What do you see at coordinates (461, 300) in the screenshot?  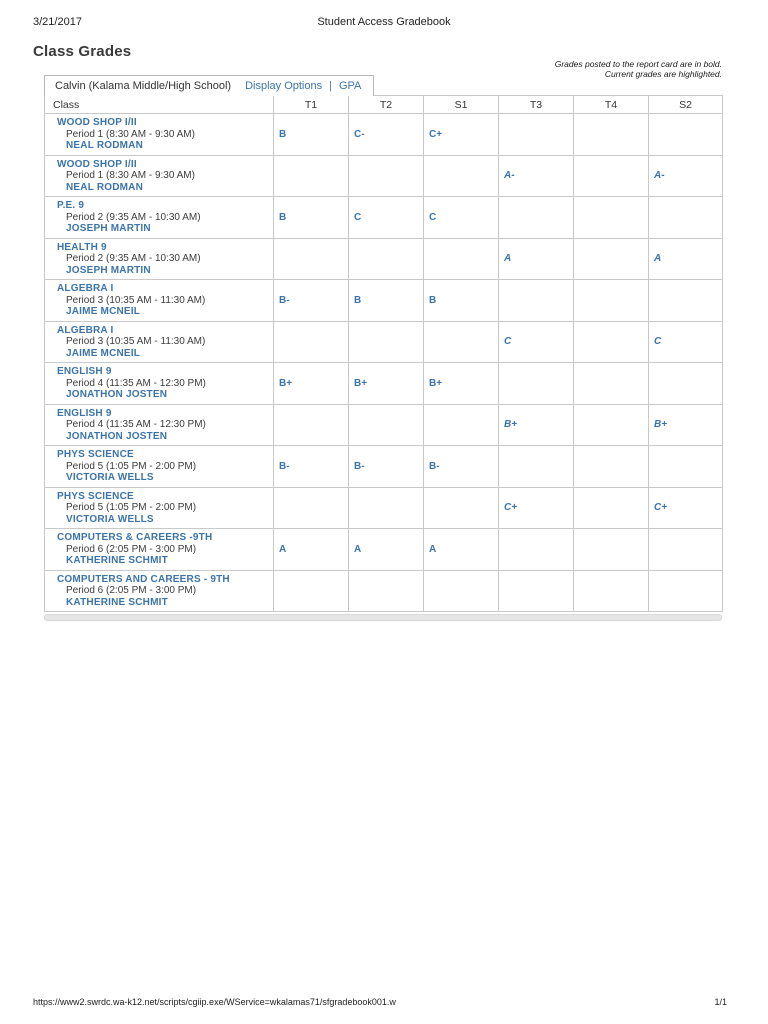 I see `grade-cell-s1: B` at bounding box center [461, 300].